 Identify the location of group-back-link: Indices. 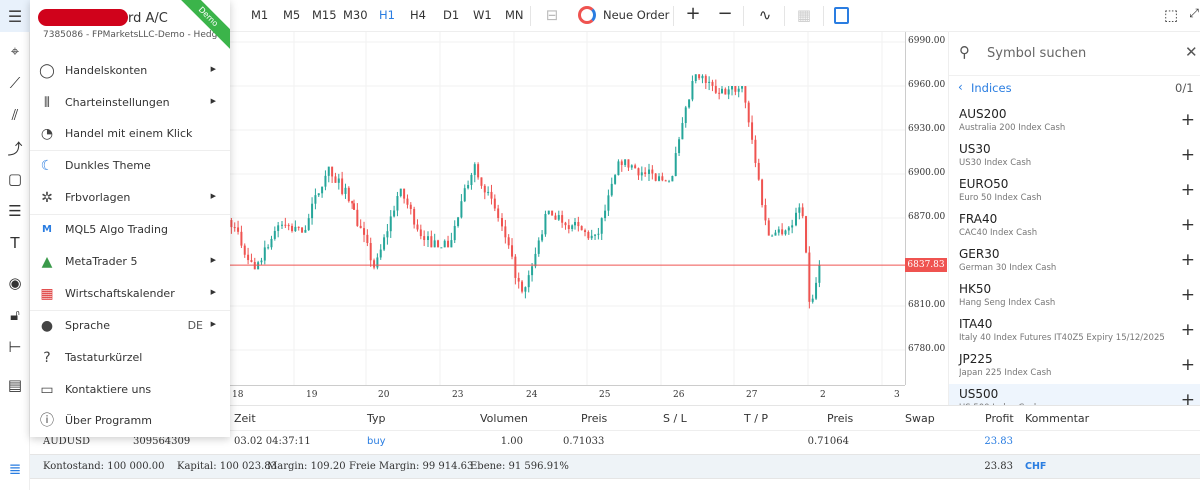
(991, 88).